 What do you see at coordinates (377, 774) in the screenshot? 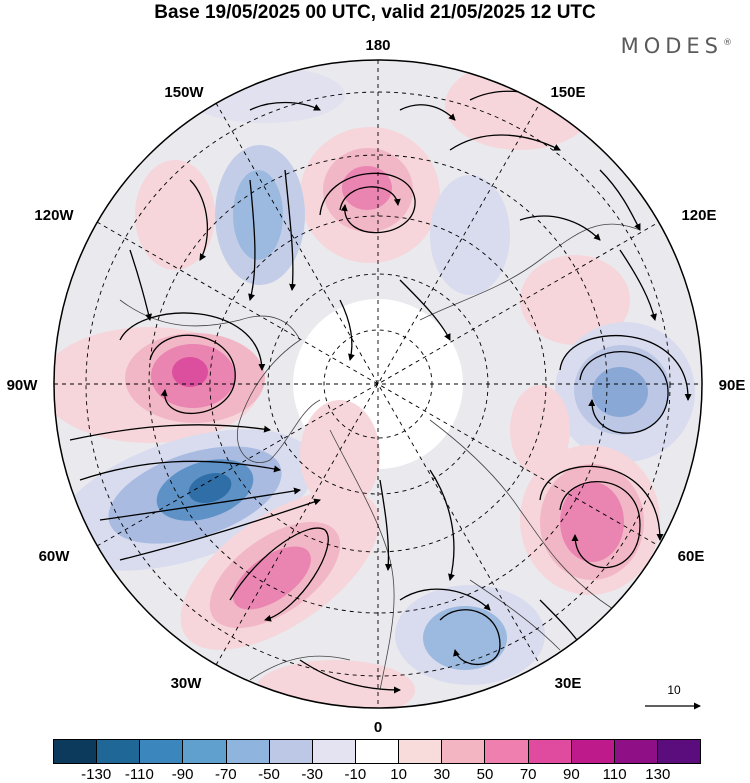
I see `colorbar-tick-labels: -130 -110 -90 -70 -50 -30 -10 10 30 50 70 90 110 130` at bounding box center [377, 774].